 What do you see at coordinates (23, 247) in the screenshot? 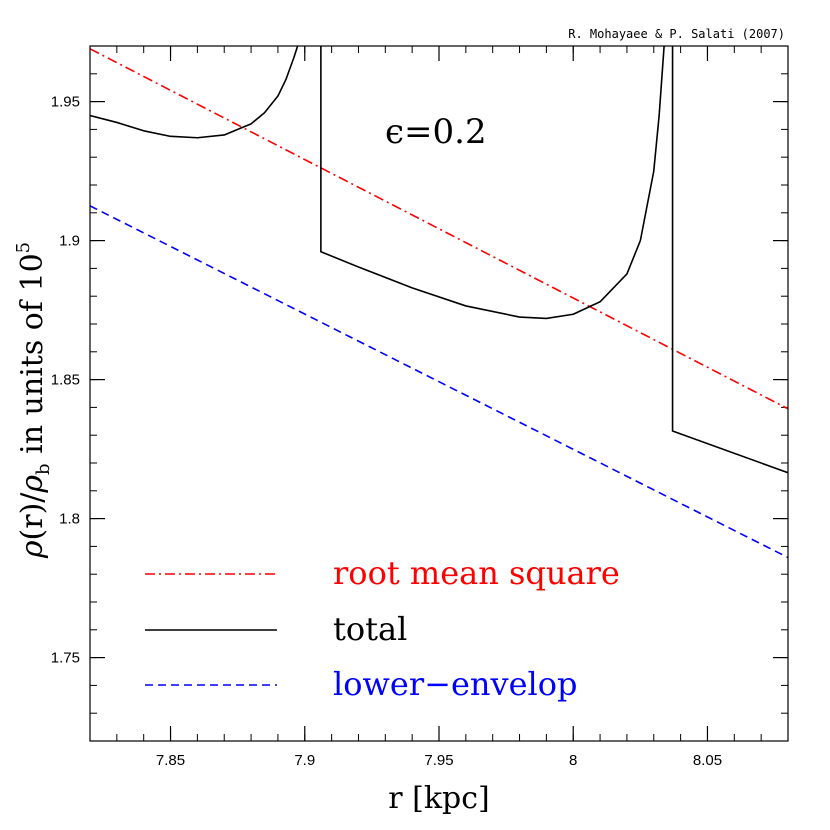
I see `y-label-sup-5: 5` at bounding box center [23, 247].